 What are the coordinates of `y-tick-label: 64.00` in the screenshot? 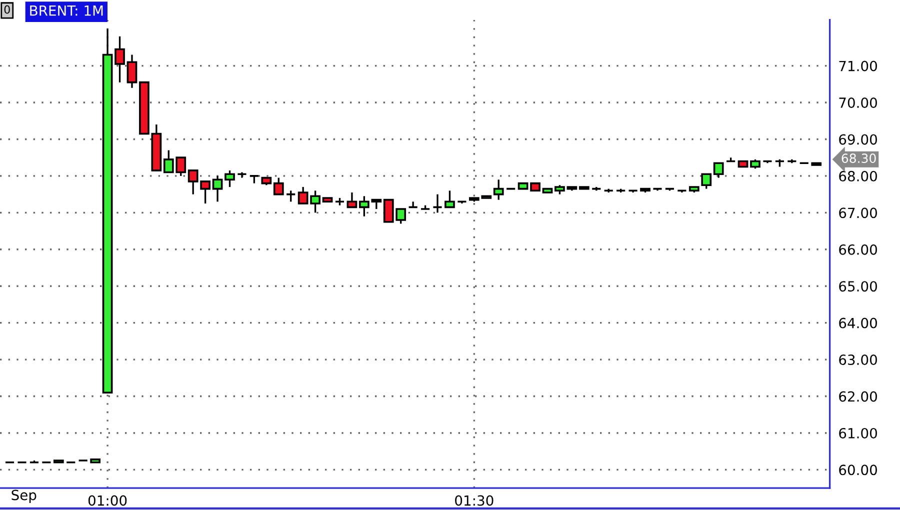 It's located at (858, 323).